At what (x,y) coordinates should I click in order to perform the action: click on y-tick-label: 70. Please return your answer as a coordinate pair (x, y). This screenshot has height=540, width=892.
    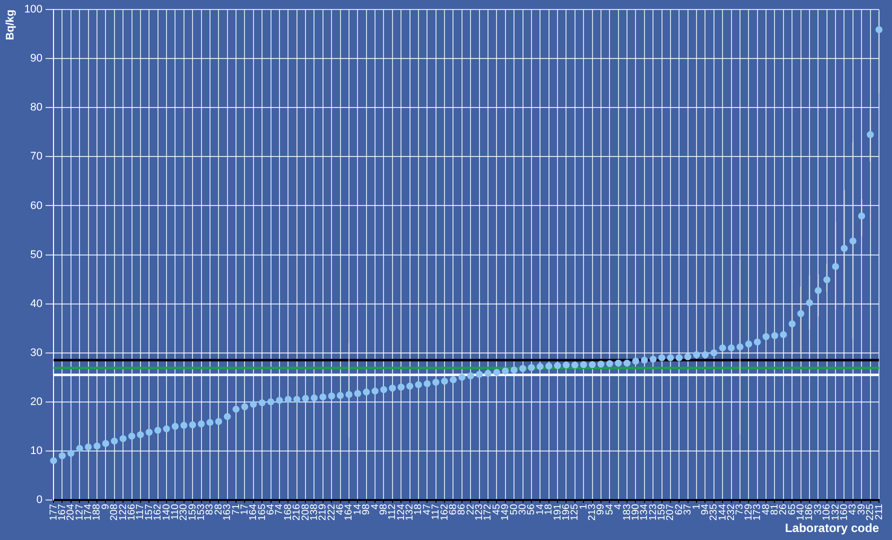
    Looking at the image, I should click on (36, 156).